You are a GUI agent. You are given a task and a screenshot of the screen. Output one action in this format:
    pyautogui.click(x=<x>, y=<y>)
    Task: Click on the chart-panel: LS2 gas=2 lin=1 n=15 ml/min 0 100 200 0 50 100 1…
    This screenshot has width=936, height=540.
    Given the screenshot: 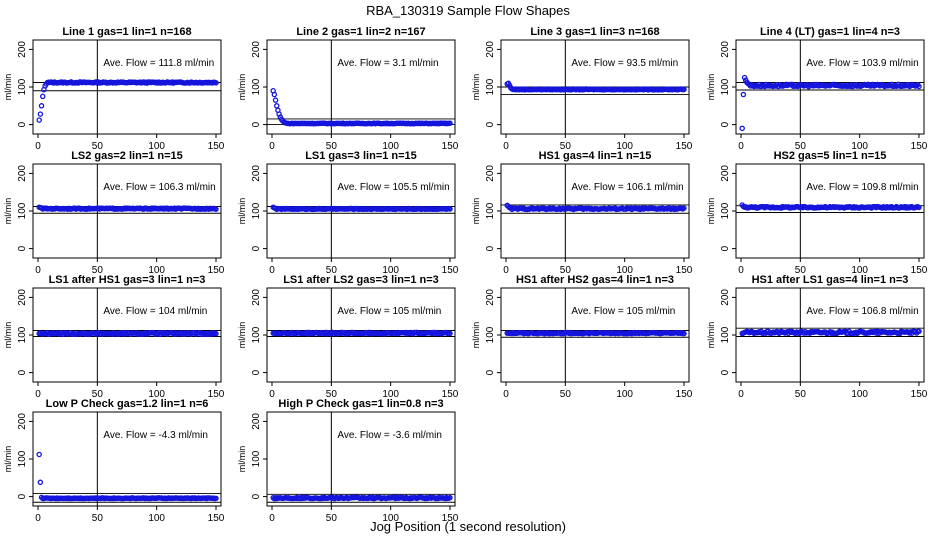 What is the action you would take?
    pyautogui.click(x=114, y=213)
    